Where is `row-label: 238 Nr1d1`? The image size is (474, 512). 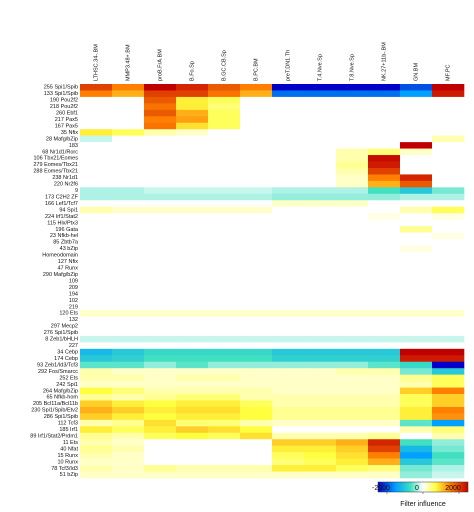
row-label: 238 Nr1d1 is located at coordinates (65, 178).